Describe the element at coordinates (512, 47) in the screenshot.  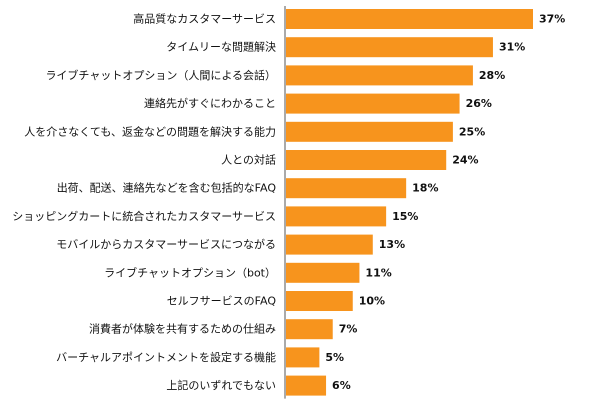
I see `value-label: 31%` at that location.